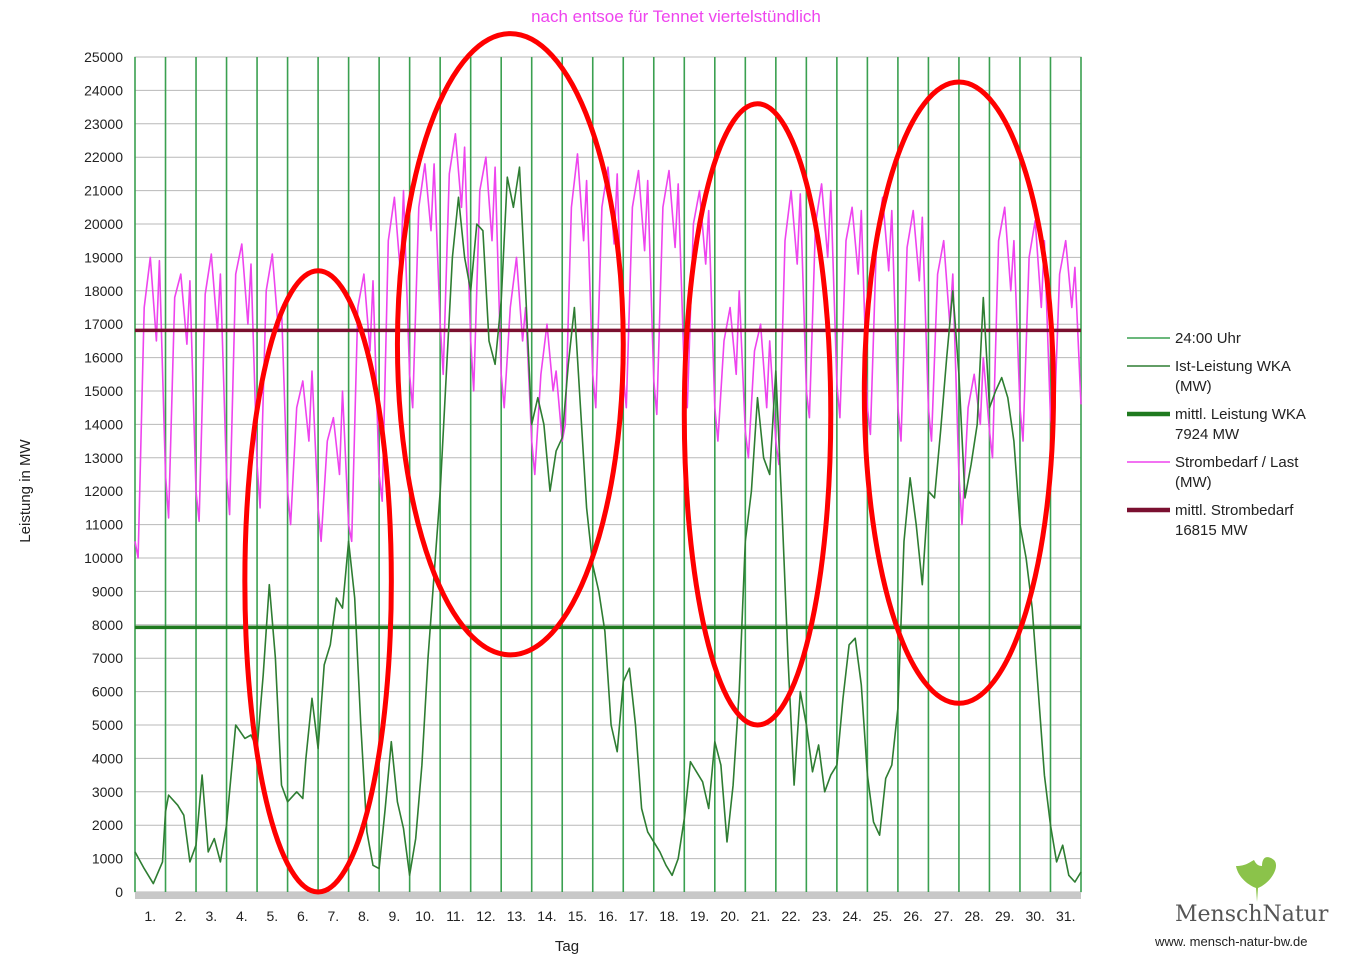 The width and height of the screenshot is (1366, 957). What do you see at coordinates (107, 792) in the screenshot?
I see `y-tick-label: 3000` at bounding box center [107, 792].